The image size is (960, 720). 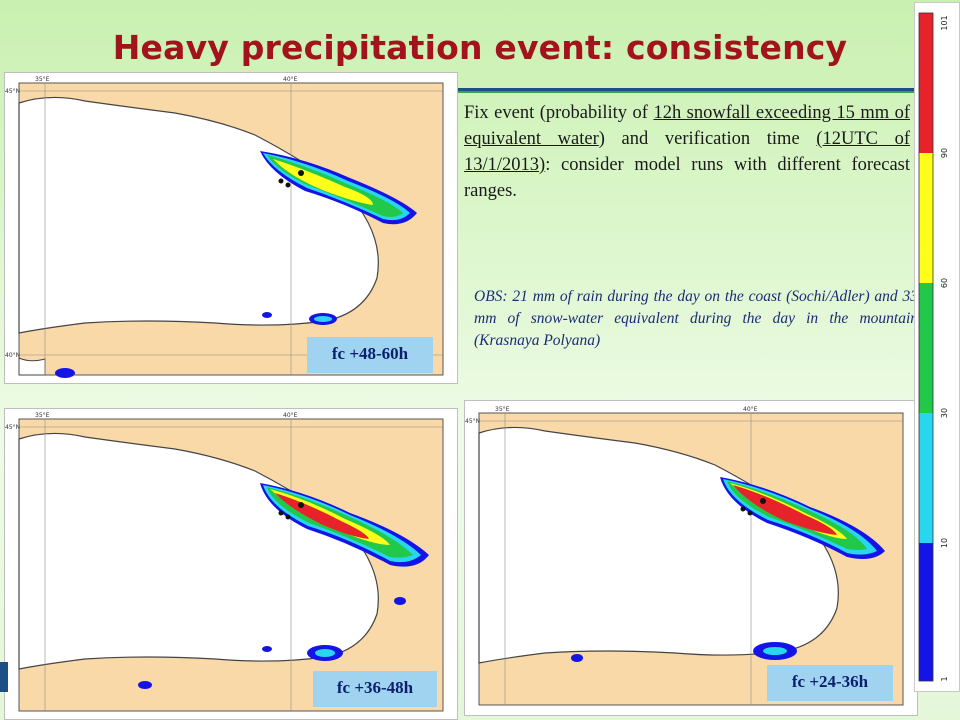 What do you see at coordinates (944, 678) in the screenshot?
I see `colorbar-tick: 1` at bounding box center [944, 678].